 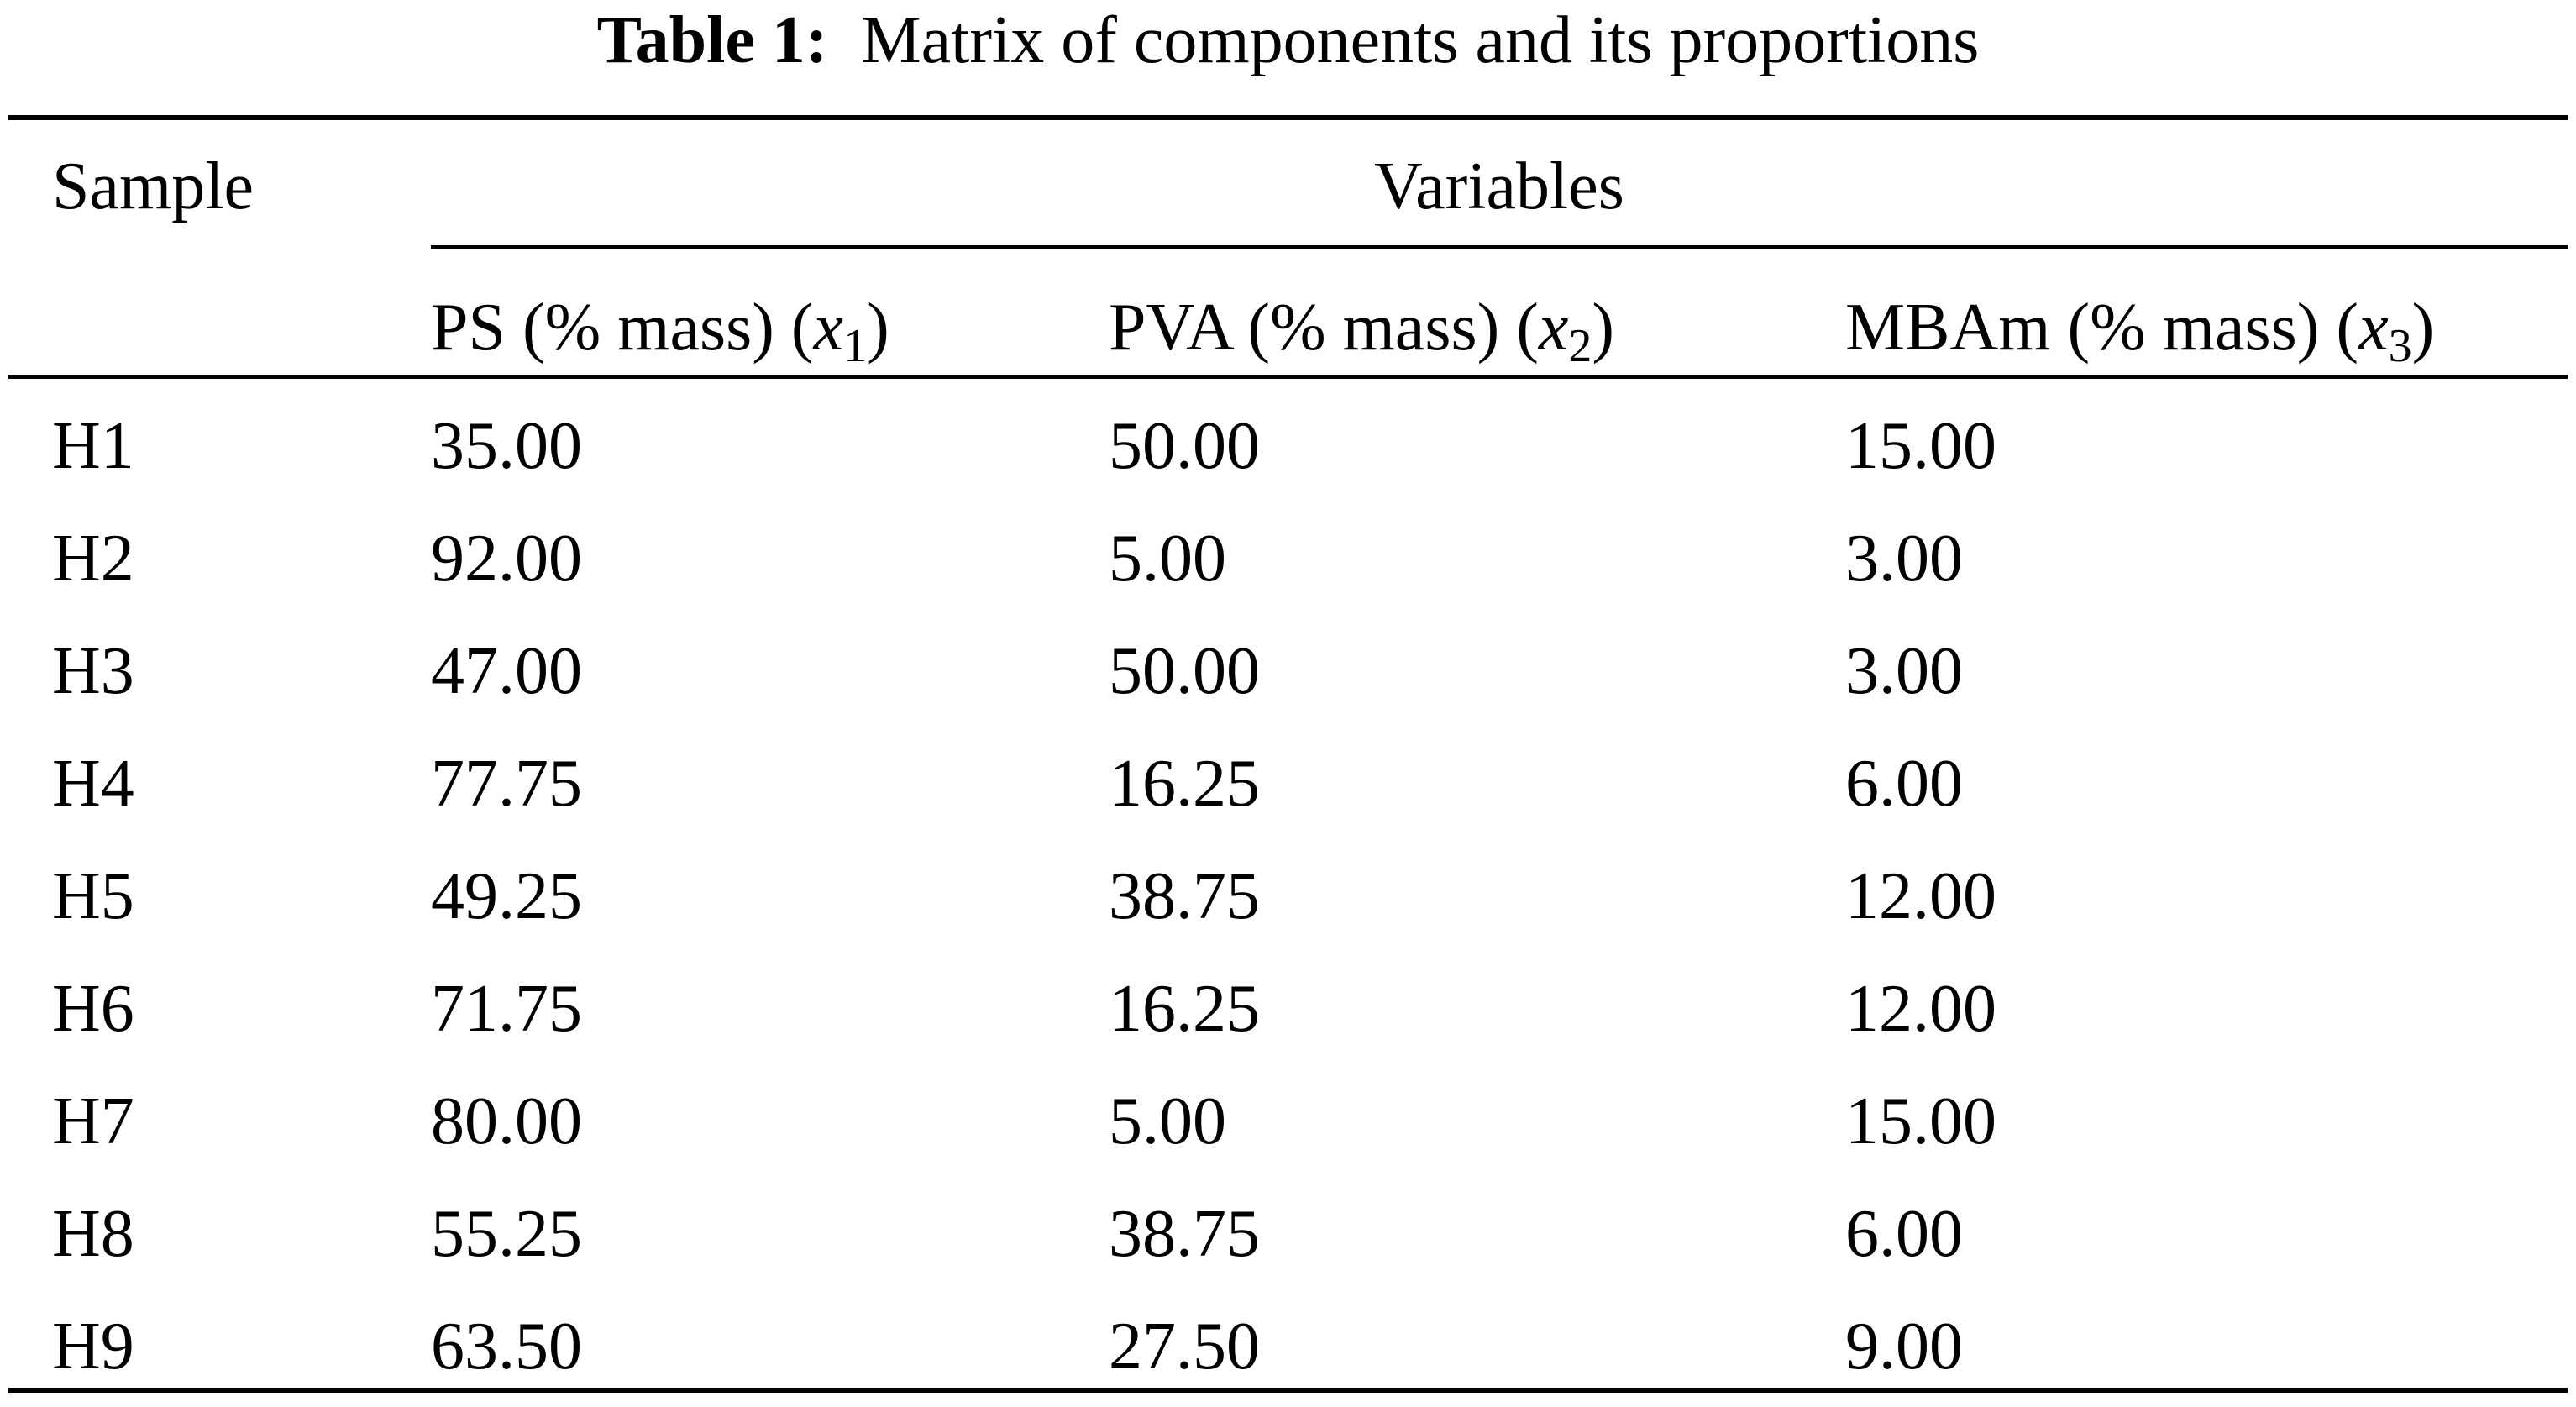 What do you see at coordinates (506, 1234) in the screenshot?
I see `cell-ps: 55.25` at bounding box center [506, 1234].